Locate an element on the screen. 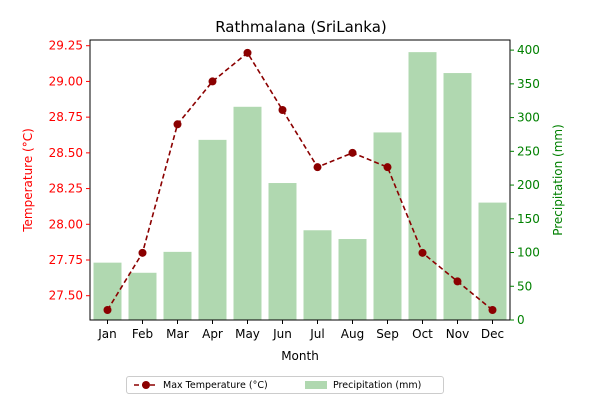  x-tick-label: Aug is located at coordinates (352, 334).